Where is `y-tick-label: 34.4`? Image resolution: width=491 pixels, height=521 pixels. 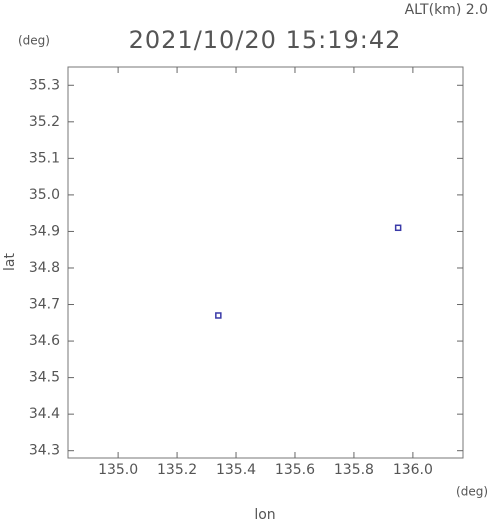 y-tick-label: 34.4 is located at coordinates (44, 414).